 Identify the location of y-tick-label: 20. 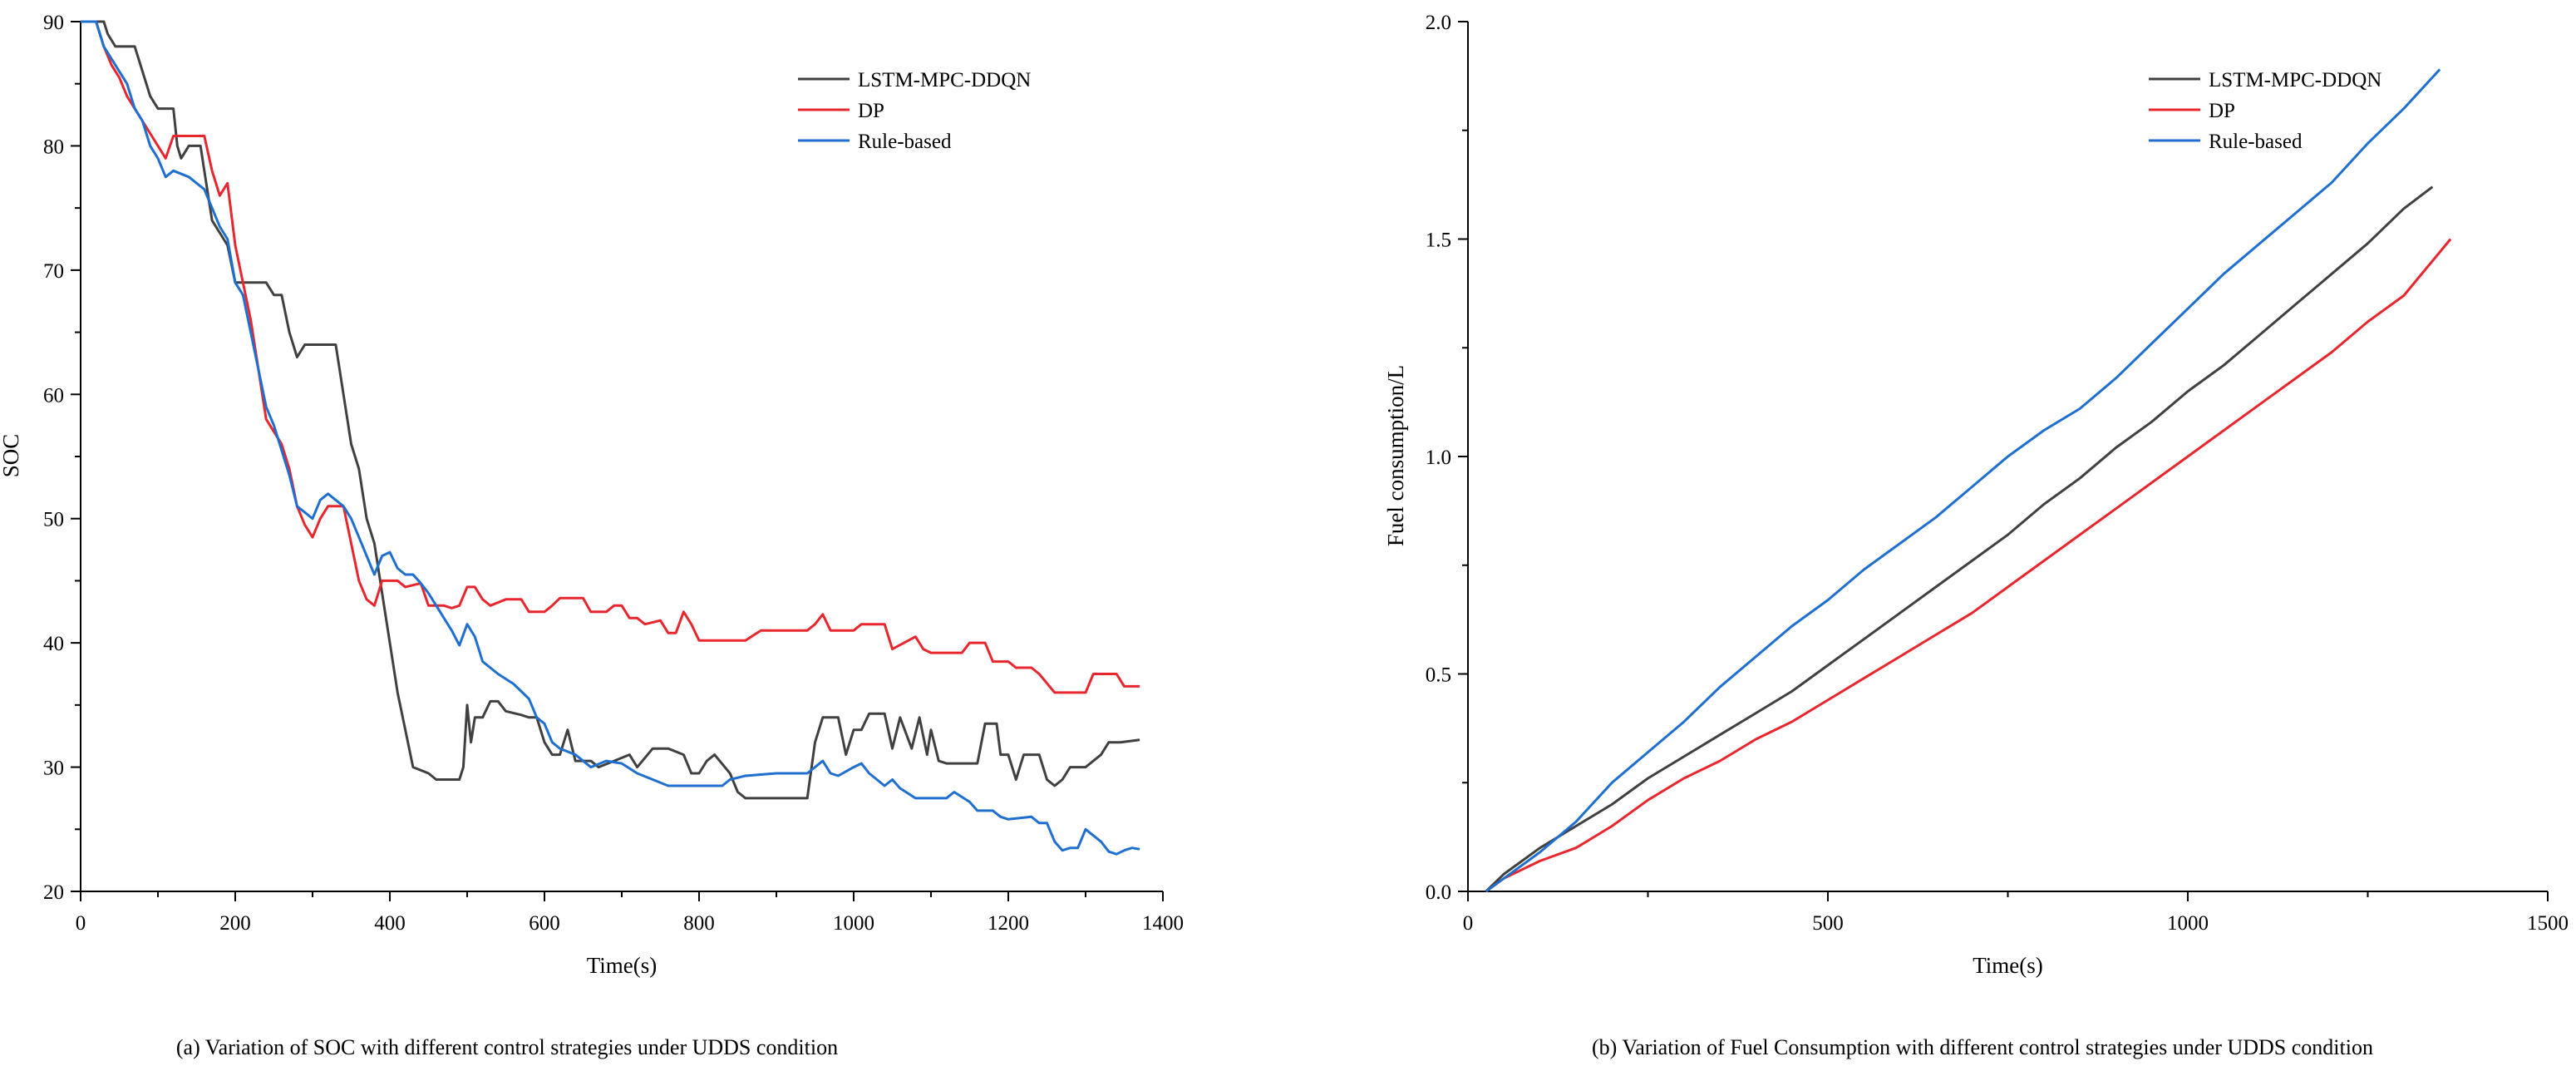
(53, 892).